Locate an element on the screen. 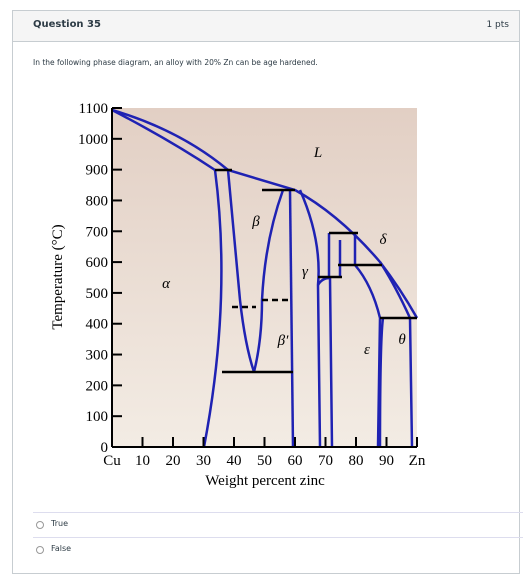 Image resolution: width=530 pixels, height=587 pixels. y-tick-label: 700 is located at coordinates (97, 232).